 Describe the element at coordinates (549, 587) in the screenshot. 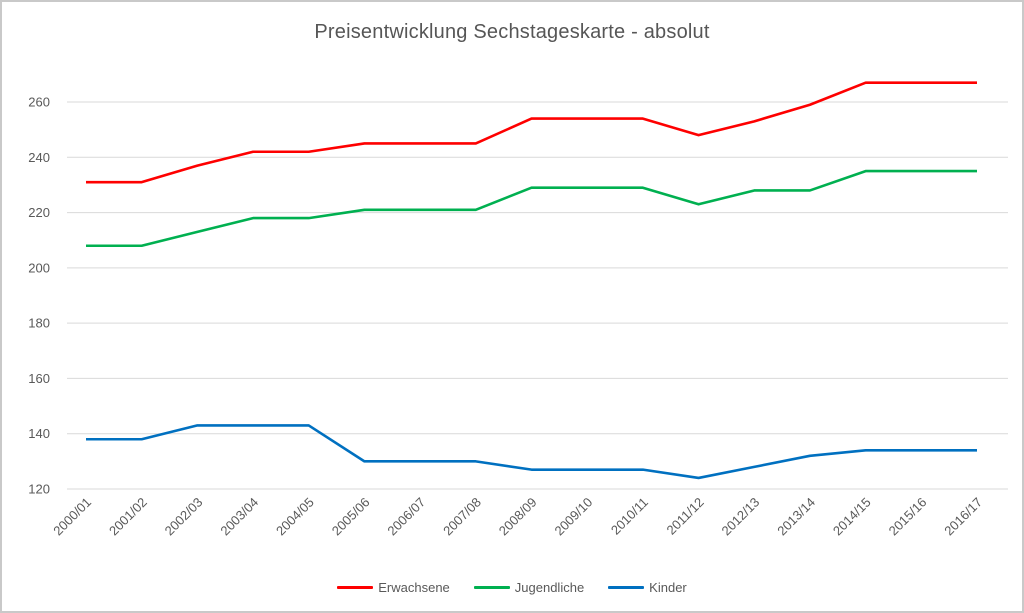

I see `legend-label: Jugendliche` at that location.